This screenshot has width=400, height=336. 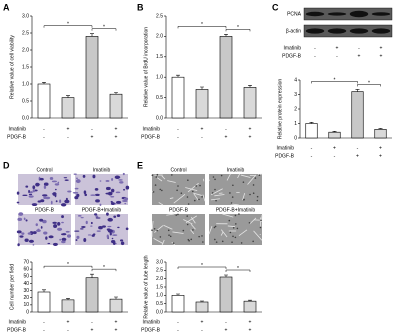 I want to click on y-tick-label: 50, so click(x=26, y=277).